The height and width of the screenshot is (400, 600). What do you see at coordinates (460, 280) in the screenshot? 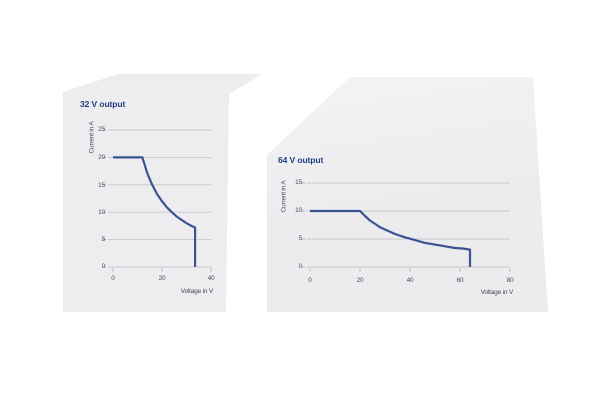
I see `x-tick-label: 60` at bounding box center [460, 280].